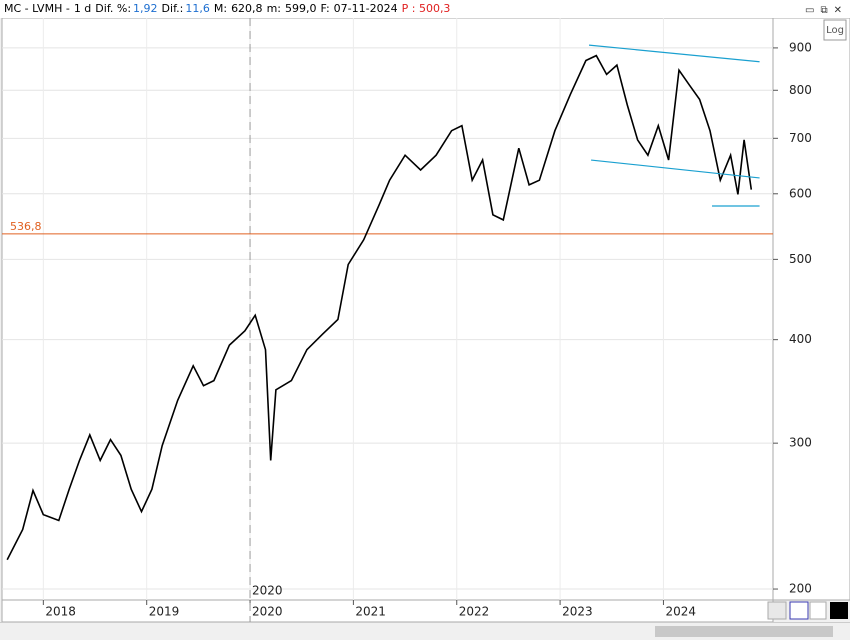 The image size is (850, 640). I want to click on period: 1 d, so click(82, 8).